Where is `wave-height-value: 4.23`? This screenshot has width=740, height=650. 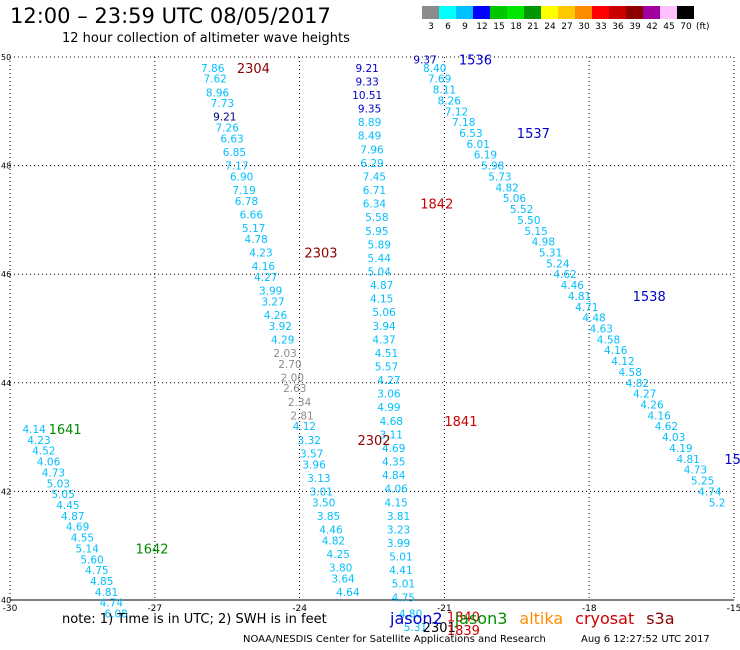
wave-height-value: 4.23 is located at coordinates (260, 253).